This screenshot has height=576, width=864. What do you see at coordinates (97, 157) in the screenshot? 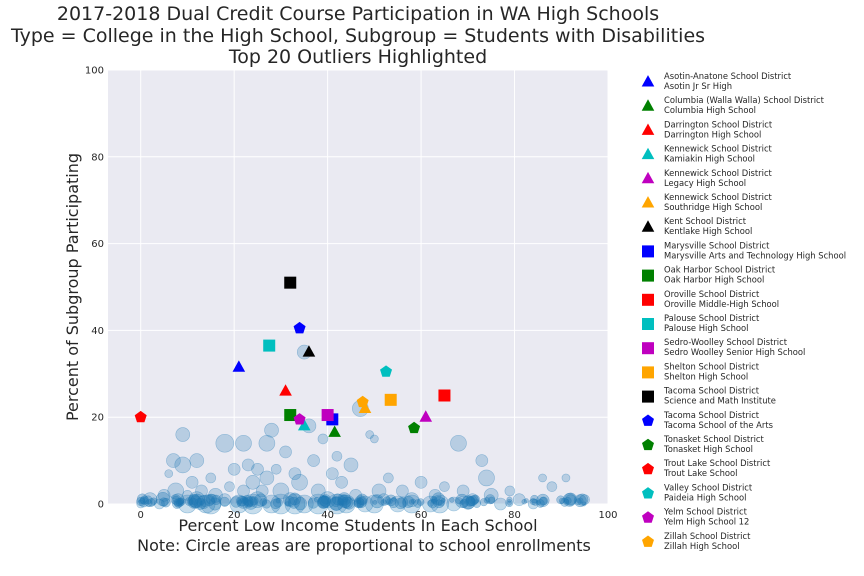
I see `y-tick-label: 80` at bounding box center [97, 157].